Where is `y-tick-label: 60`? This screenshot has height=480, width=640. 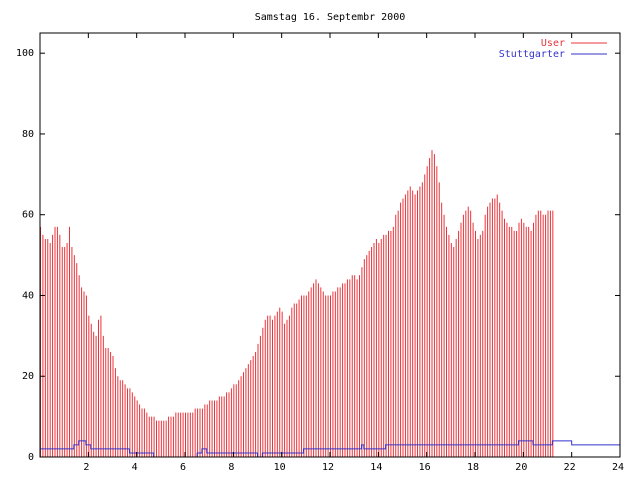
y-tick-label: 60 is located at coordinates (28, 215).